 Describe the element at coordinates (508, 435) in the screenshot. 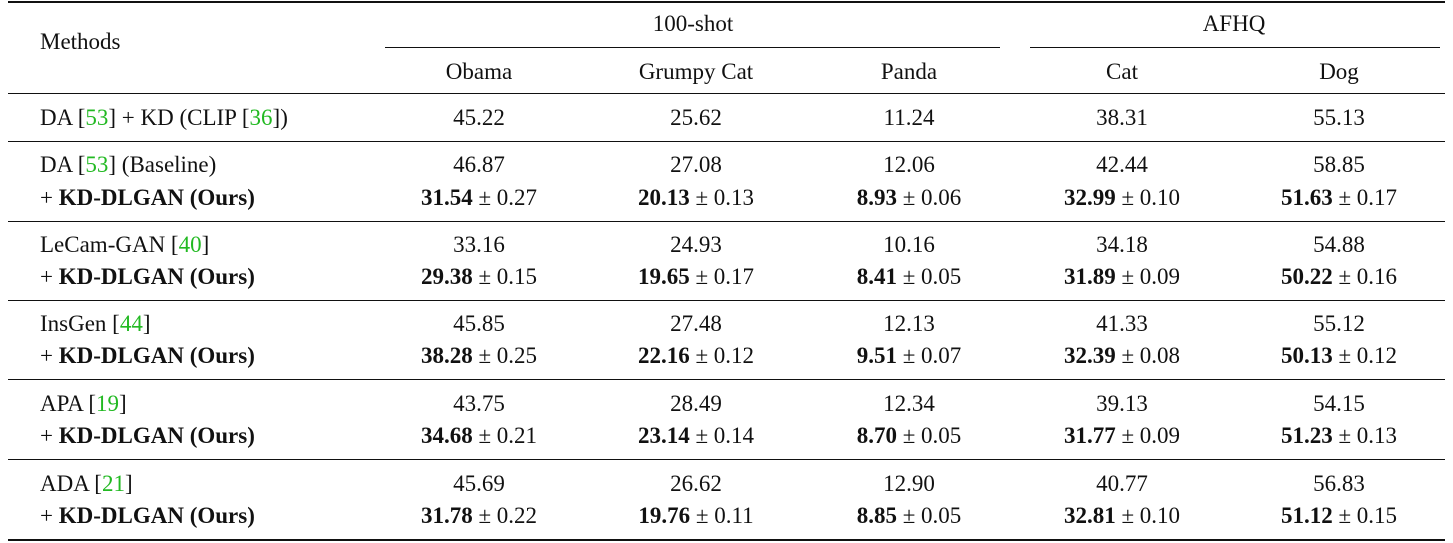

I see `ours-std: ± 0.21` at that location.